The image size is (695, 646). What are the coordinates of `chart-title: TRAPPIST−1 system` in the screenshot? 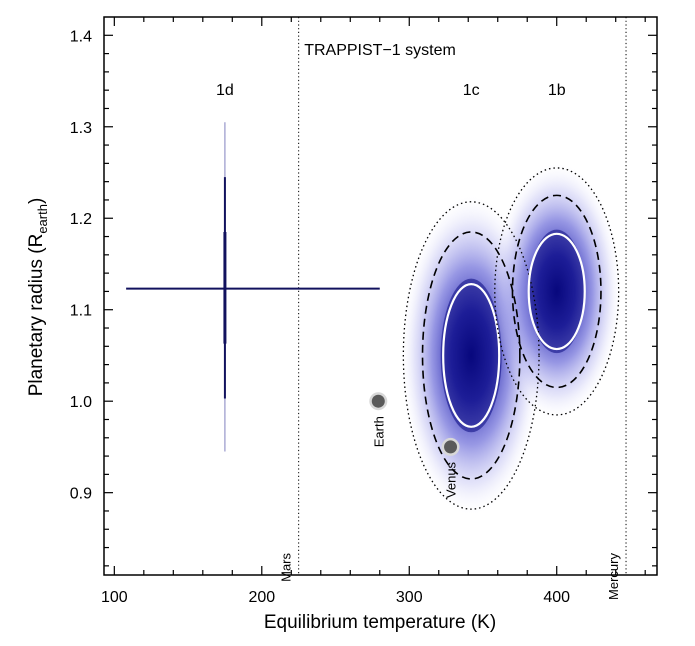 It's located at (380, 50).